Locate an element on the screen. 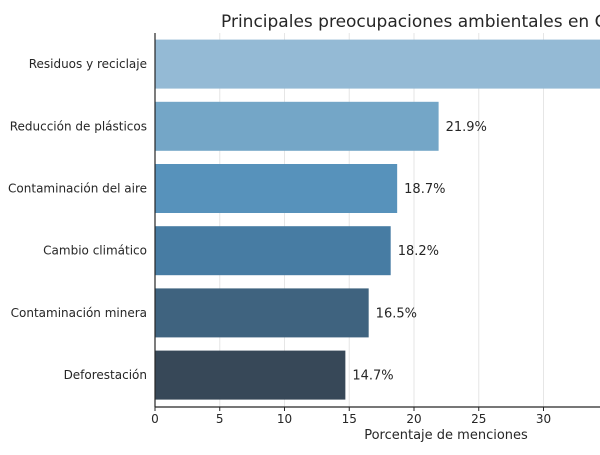 The image size is (600, 455). x-tick-label: 0 is located at coordinates (155, 419).